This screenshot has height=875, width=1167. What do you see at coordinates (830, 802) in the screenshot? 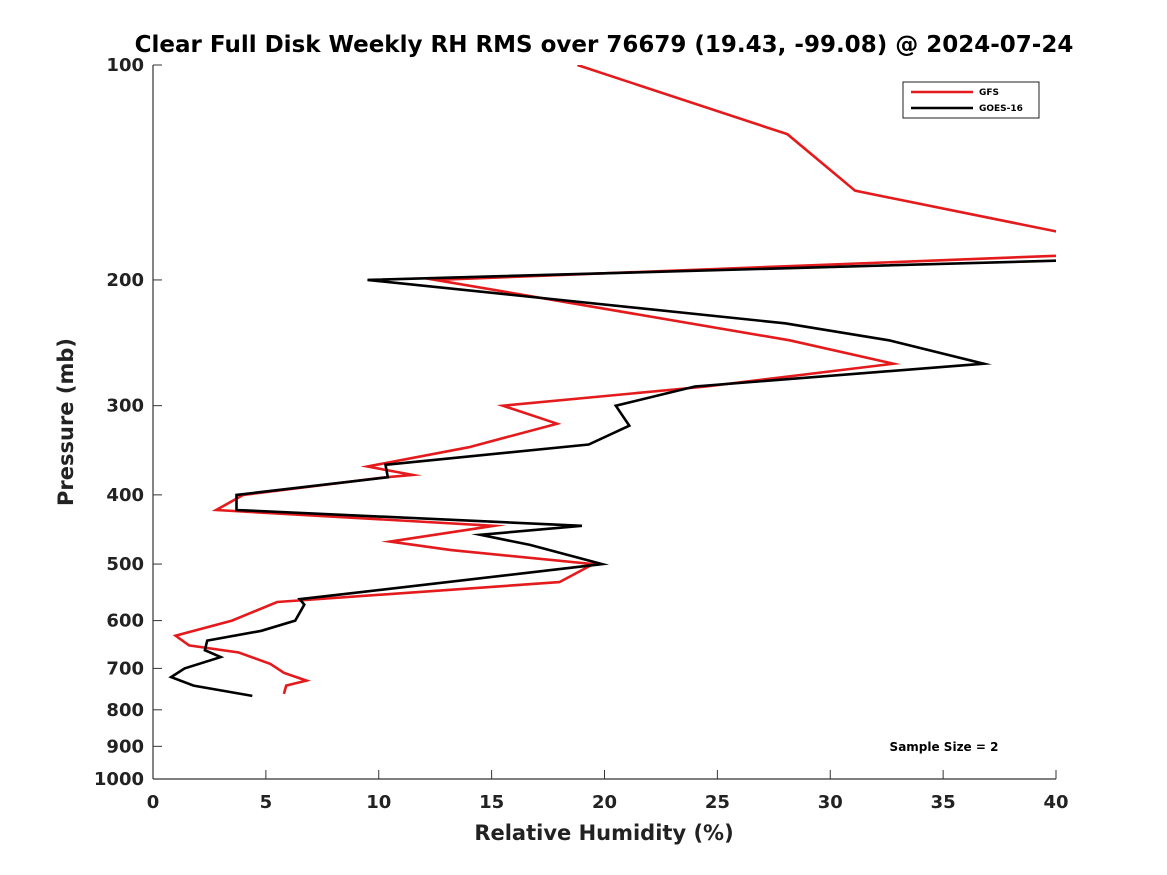
I see `x-tick-label: 30` at bounding box center [830, 802].